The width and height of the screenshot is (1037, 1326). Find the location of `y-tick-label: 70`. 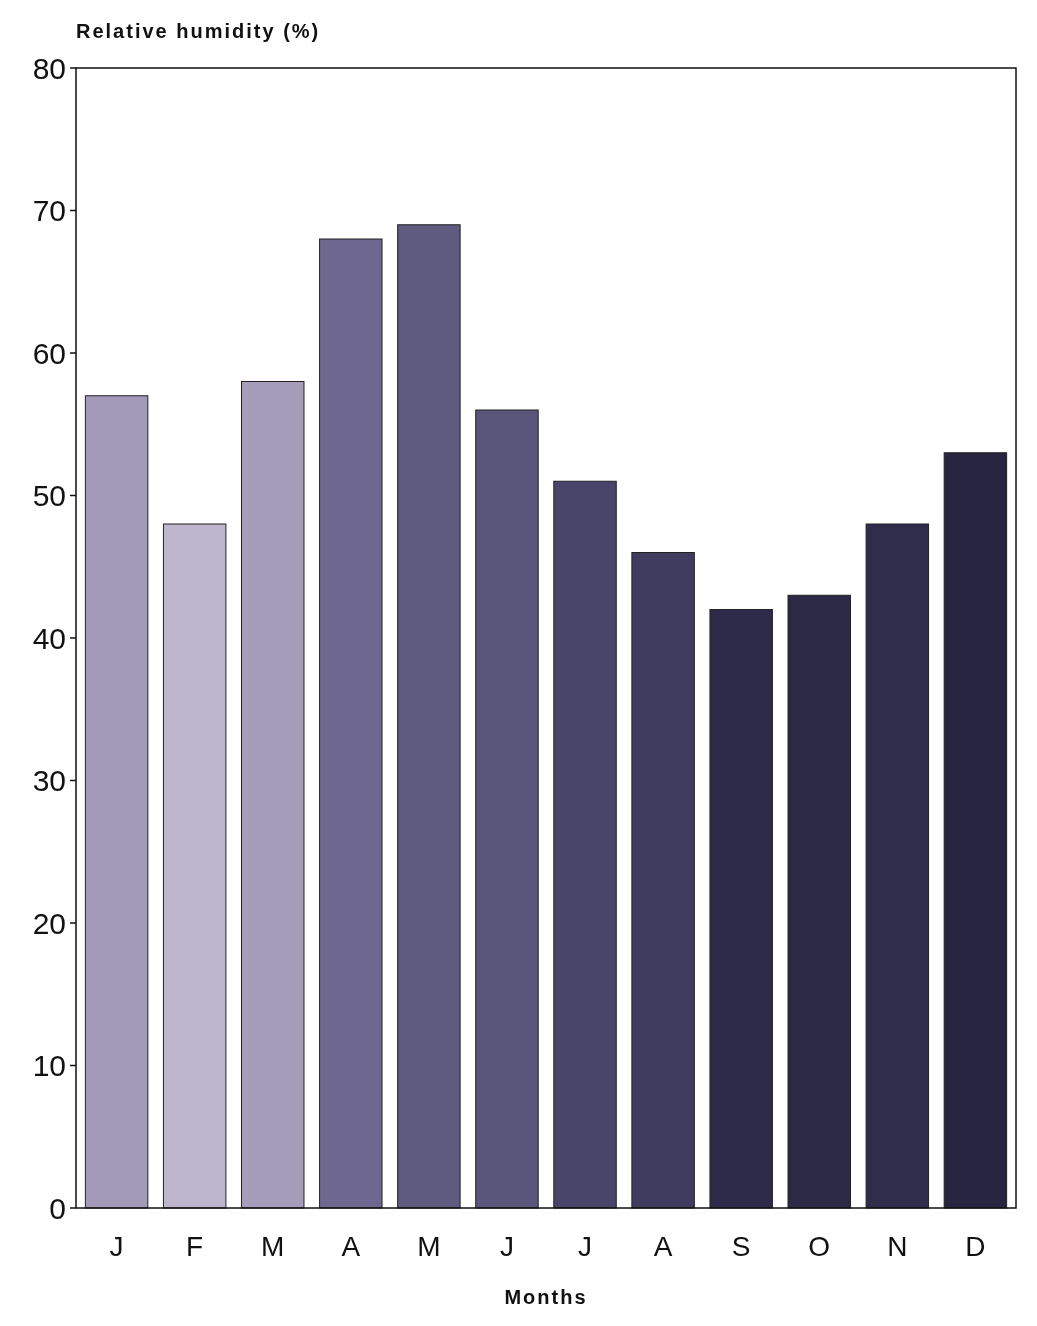

y-tick-label: 70 is located at coordinates (49, 210).